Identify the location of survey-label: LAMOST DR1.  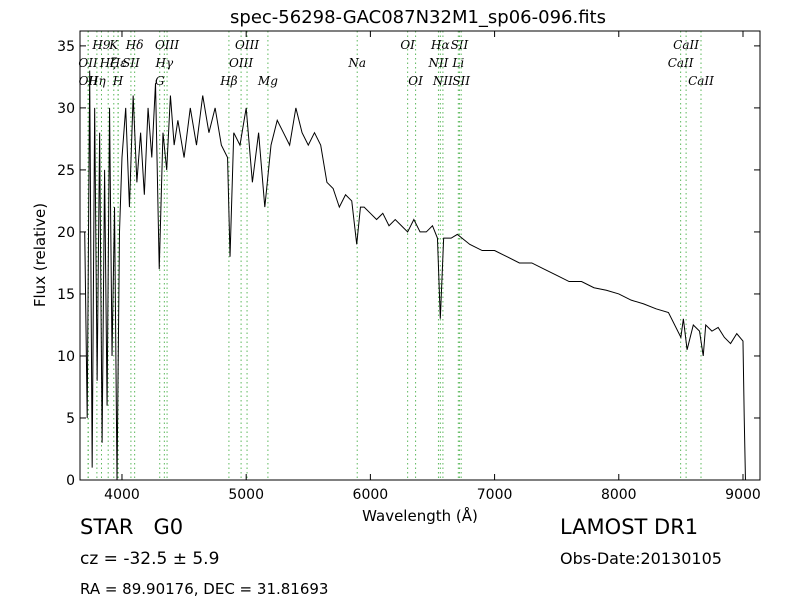
(629, 527).